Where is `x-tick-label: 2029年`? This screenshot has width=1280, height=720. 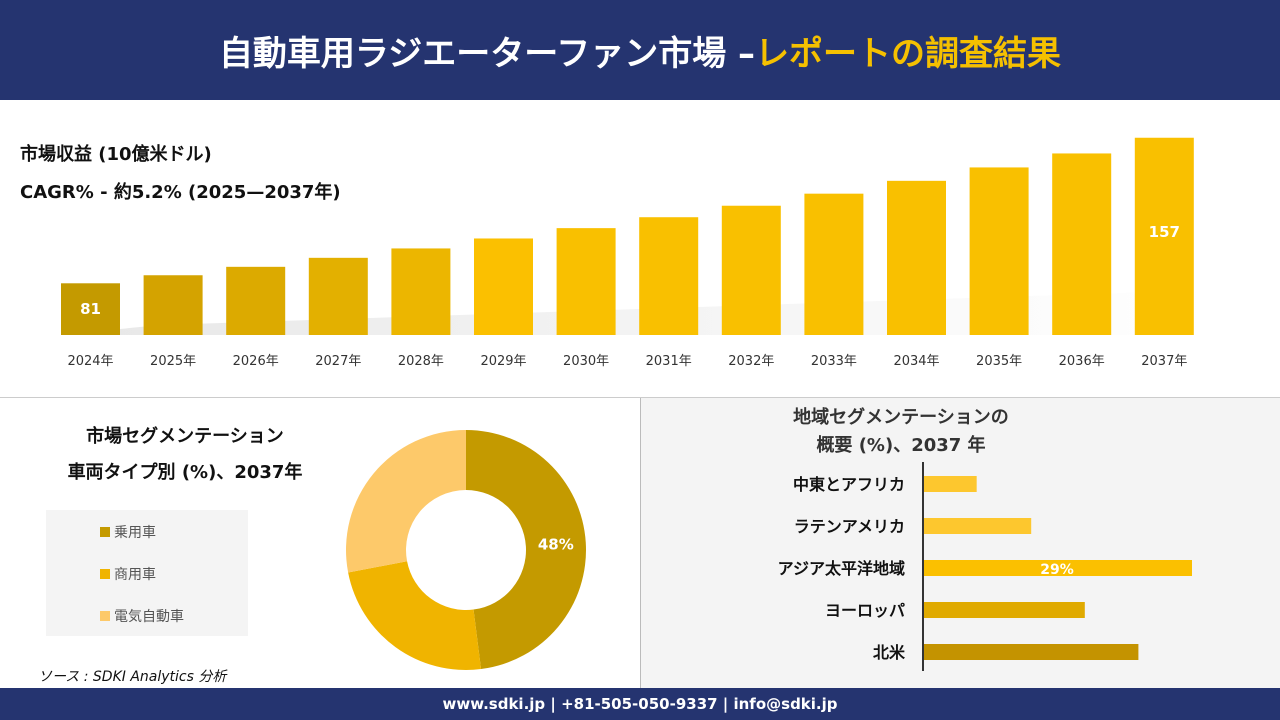 x-tick-label: 2029年 is located at coordinates (503, 361).